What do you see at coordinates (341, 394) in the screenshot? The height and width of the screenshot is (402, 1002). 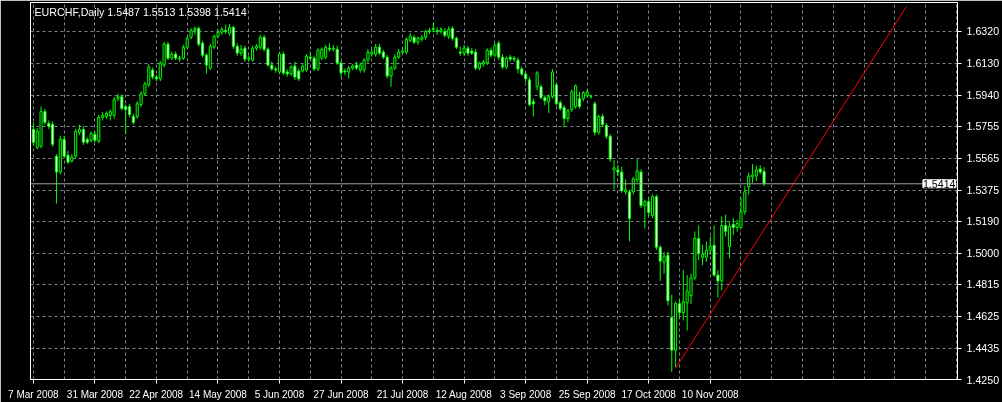 I see `x-tick-label: 27 Jun 2008` at bounding box center [341, 394].